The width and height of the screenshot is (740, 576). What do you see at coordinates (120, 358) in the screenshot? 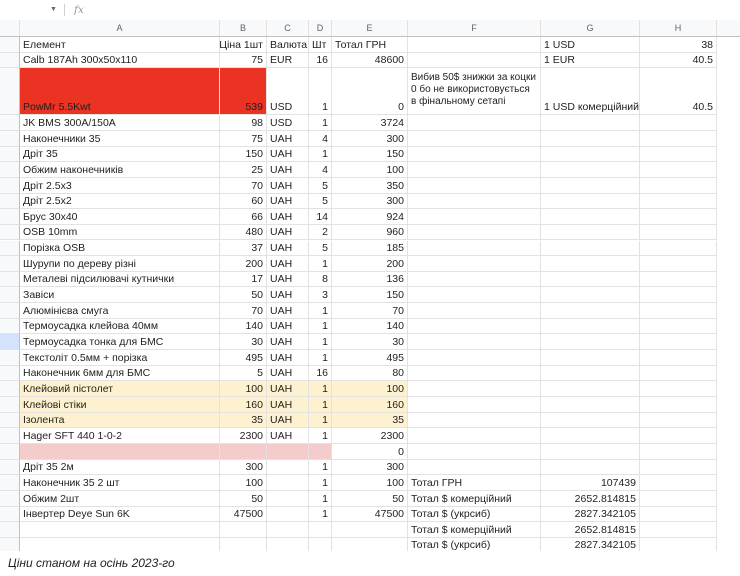
I see `item-name: Текстоліт 0.5мм + порізка` at bounding box center [120, 358].